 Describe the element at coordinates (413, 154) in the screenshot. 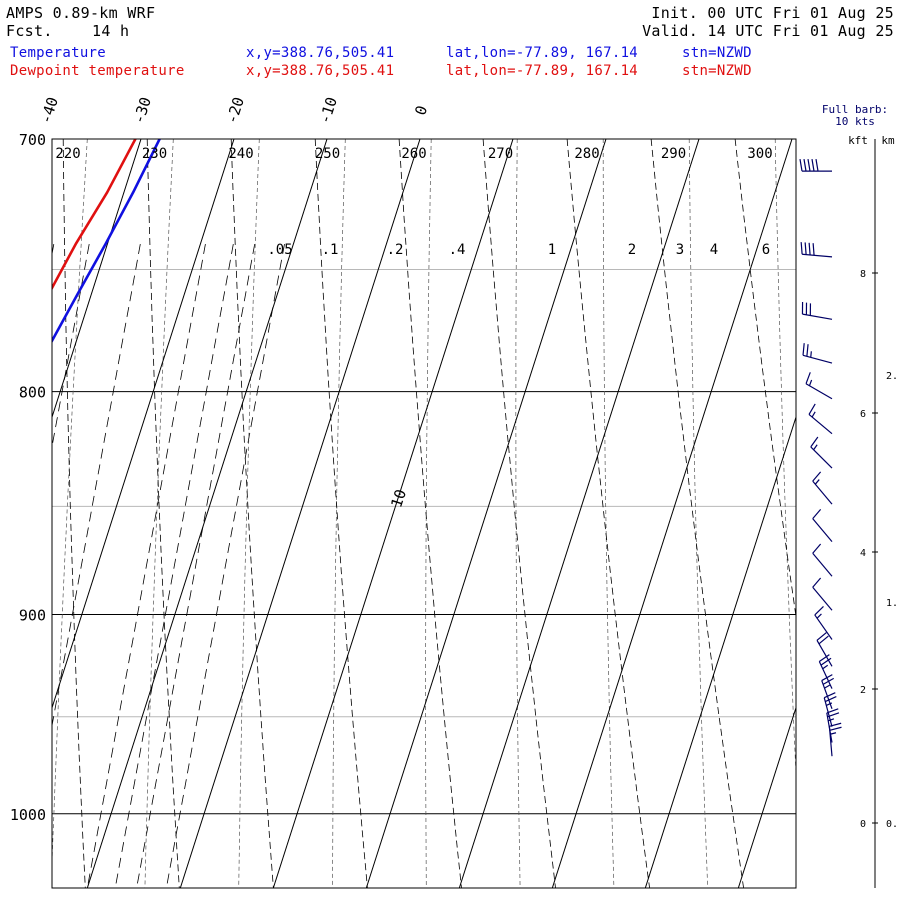

I see `theta-label: 260` at that location.